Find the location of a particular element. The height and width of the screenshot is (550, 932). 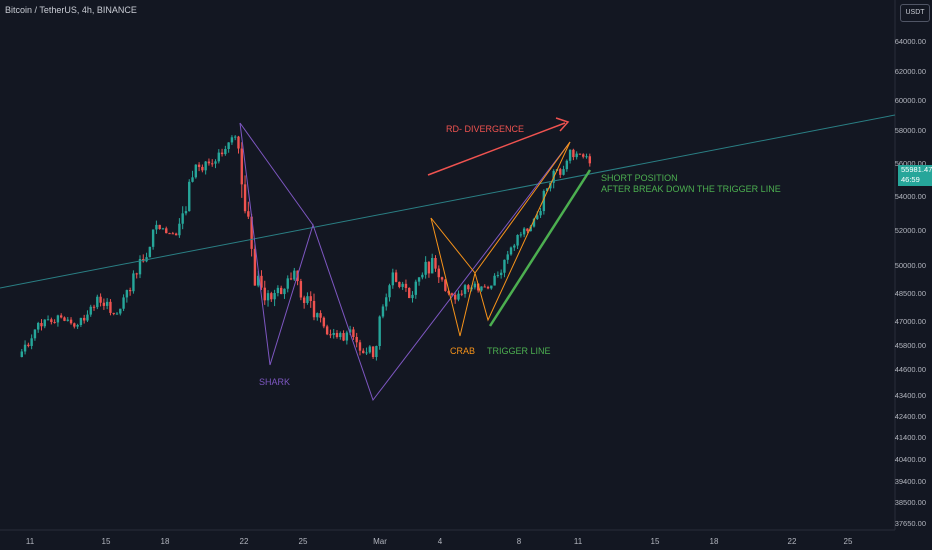

trigger-label: TRIGGER LINE is located at coordinates (519, 351).